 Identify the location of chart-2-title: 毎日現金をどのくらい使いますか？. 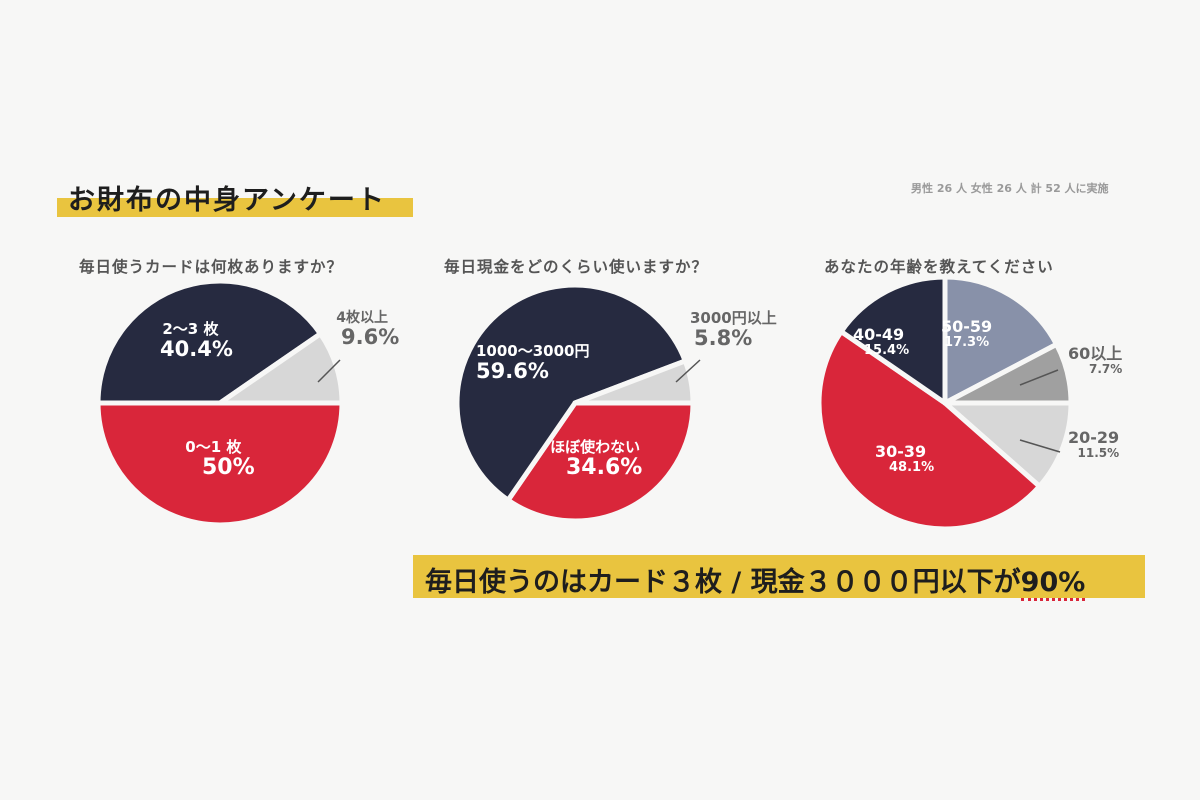
(576, 267).